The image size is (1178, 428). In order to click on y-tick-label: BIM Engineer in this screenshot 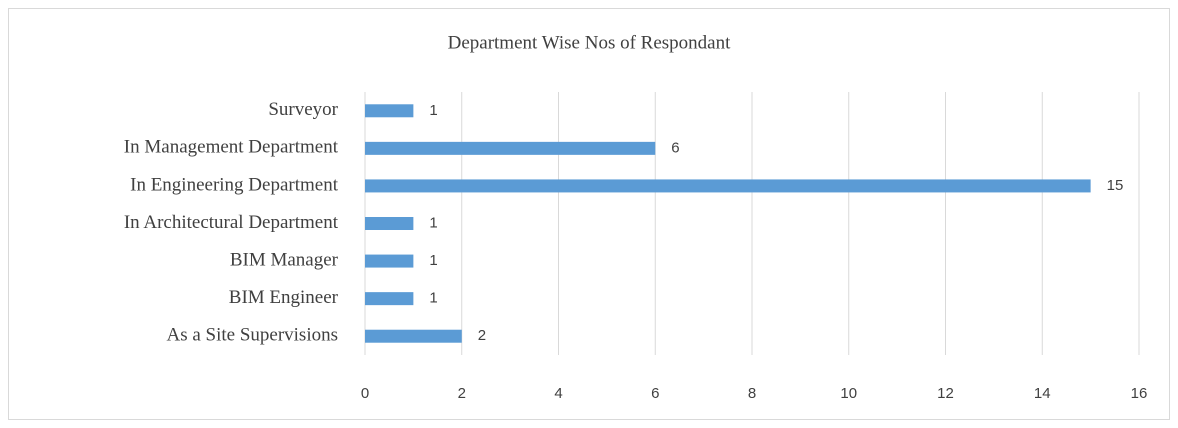, I will do `click(284, 297)`.